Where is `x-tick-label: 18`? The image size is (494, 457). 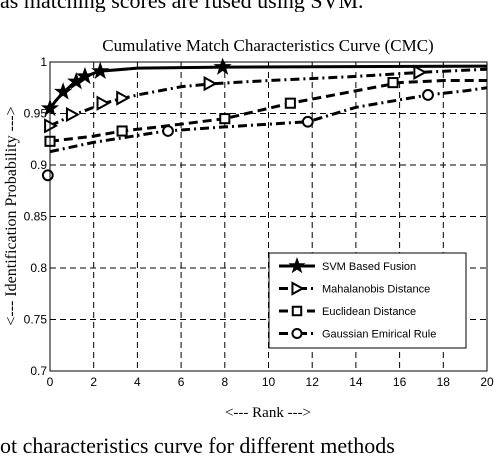
x-tick-label: 18 is located at coordinates (444, 382).